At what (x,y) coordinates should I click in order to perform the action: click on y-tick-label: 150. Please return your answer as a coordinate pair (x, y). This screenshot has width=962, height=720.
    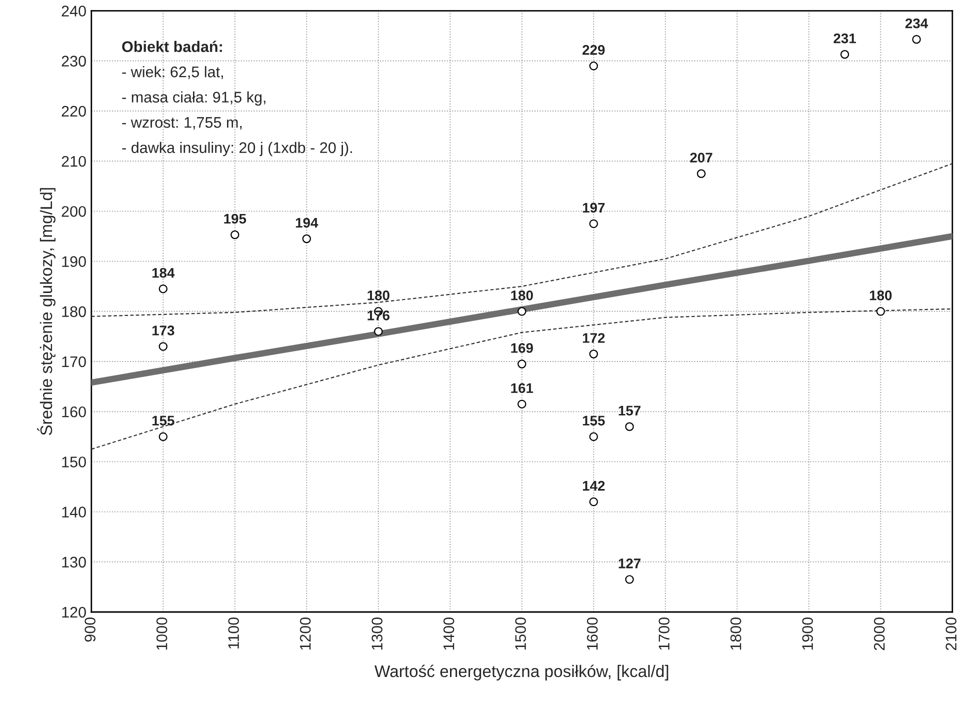
    Looking at the image, I should click on (74, 462).